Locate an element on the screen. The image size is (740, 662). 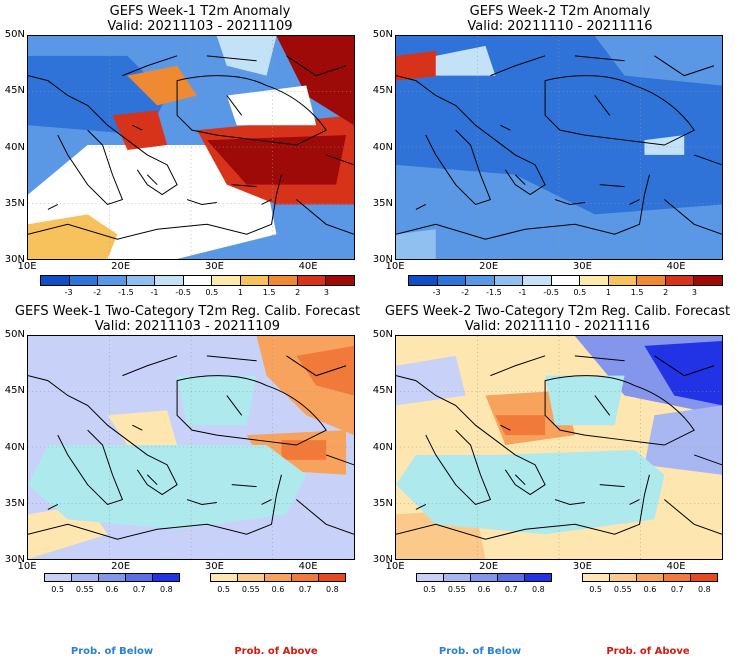
colorbar-label: 0.6 is located at coordinates (278, 589).